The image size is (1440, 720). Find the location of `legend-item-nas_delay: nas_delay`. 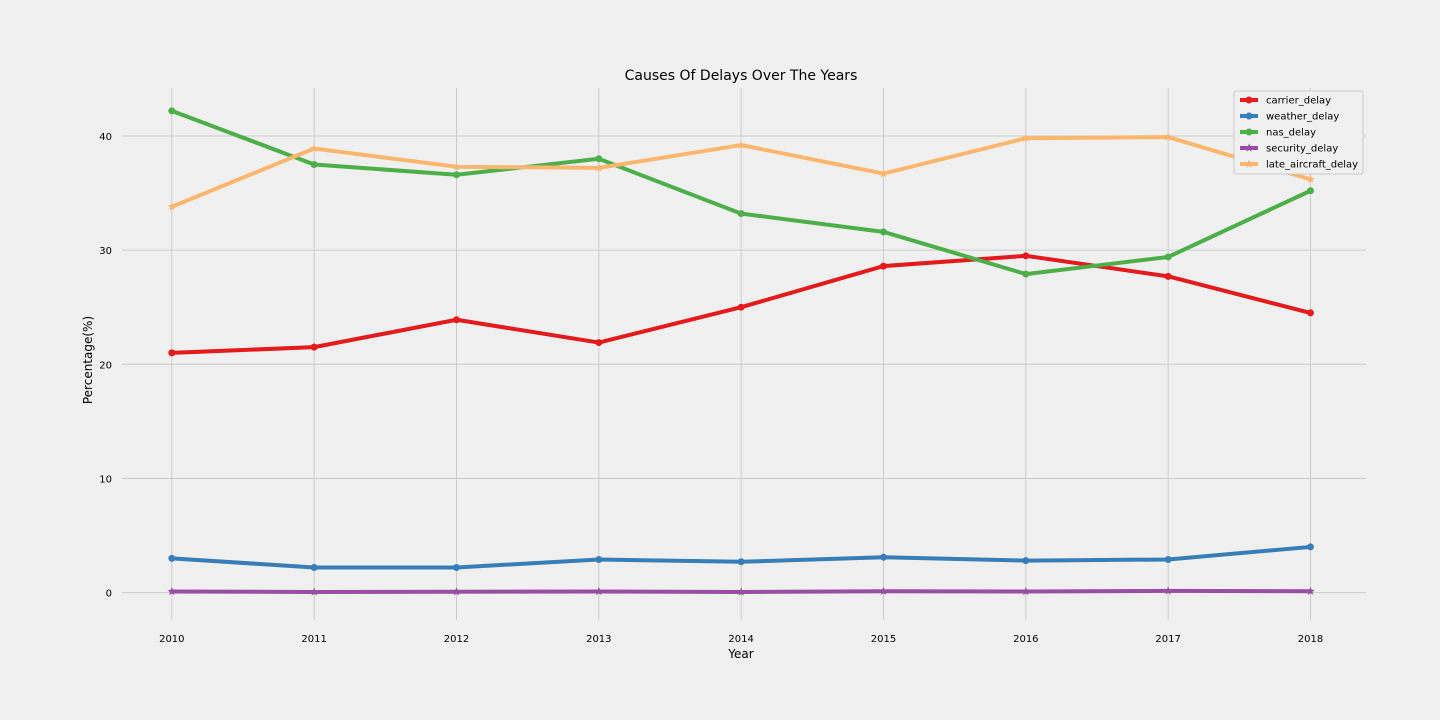

legend-item-nas_delay: nas_delay is located at coordinates (1278, 133).